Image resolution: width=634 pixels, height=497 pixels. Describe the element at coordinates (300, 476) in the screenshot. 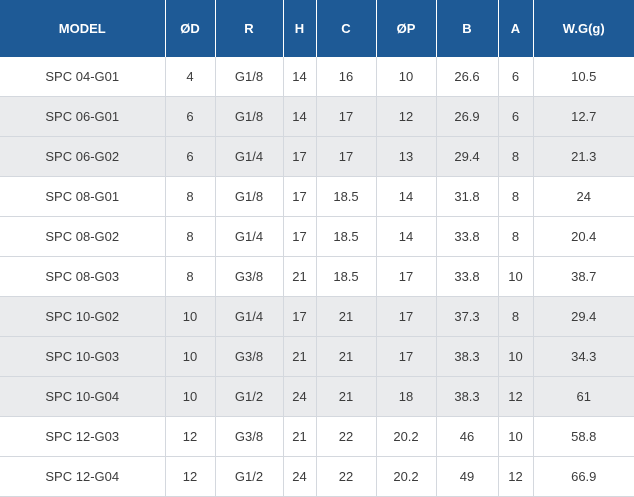

I see `cell-h: 24` at that location.